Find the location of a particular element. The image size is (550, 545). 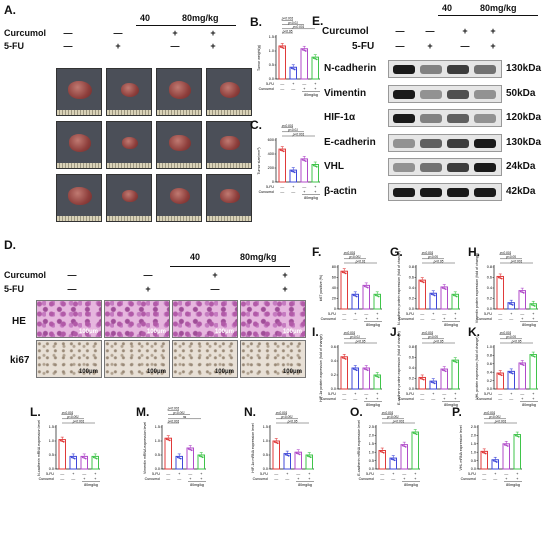

significance-label: p<0.01 is located at coordinates (292, 23).